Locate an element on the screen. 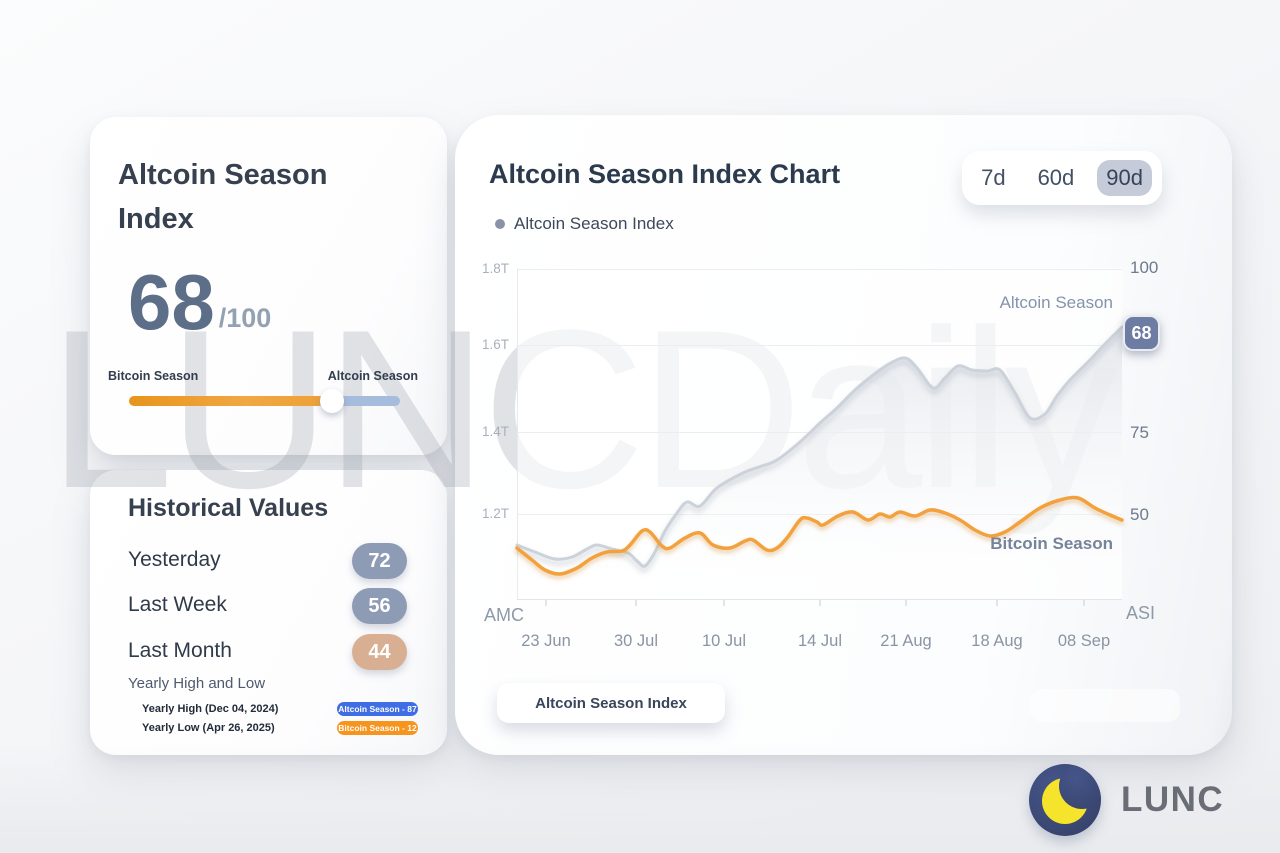 This screenshot has width=1280, height=853. lunc-logo-text: LUNC is located at coordinates (1173, 799).